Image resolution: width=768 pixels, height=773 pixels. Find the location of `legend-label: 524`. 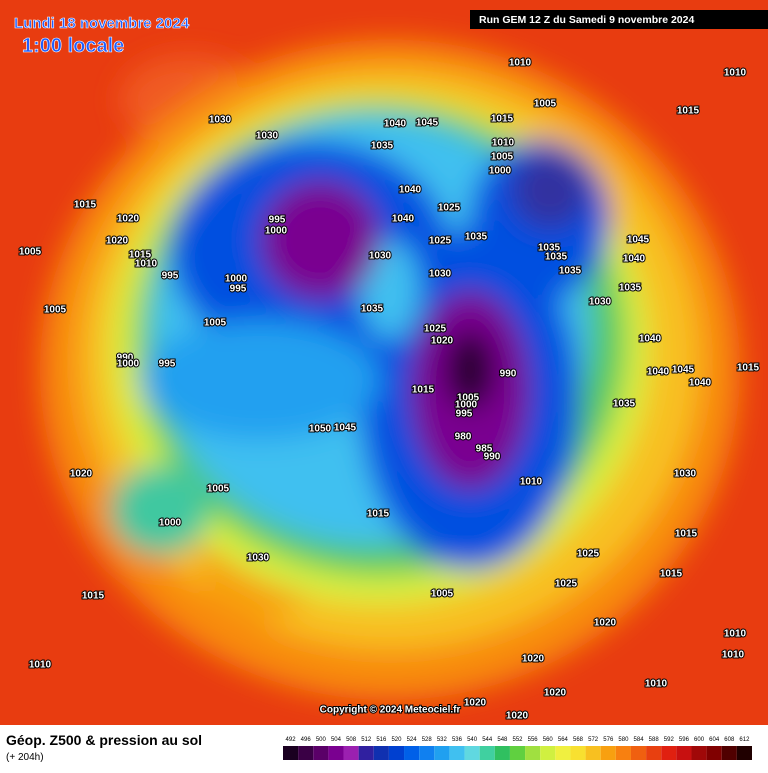

legend-label: 524 is located at coordinates (412, 740).